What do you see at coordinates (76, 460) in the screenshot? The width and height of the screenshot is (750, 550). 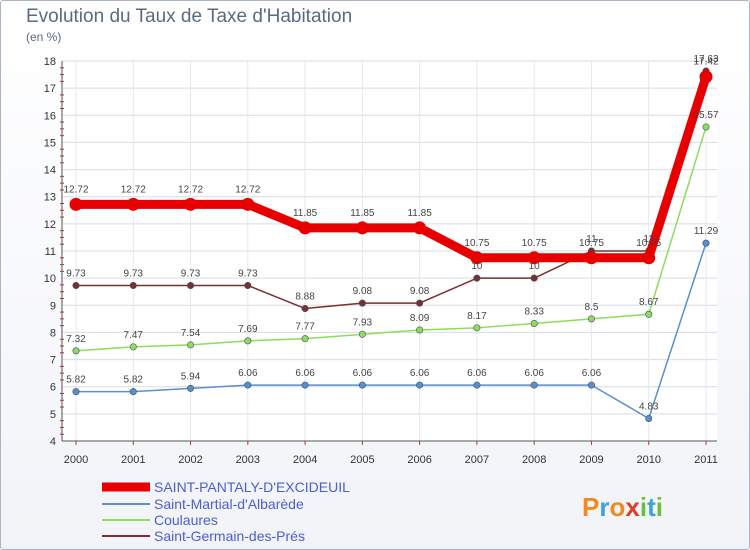 I see `x-tick-label: 2000` at bounding box center [76, 460].